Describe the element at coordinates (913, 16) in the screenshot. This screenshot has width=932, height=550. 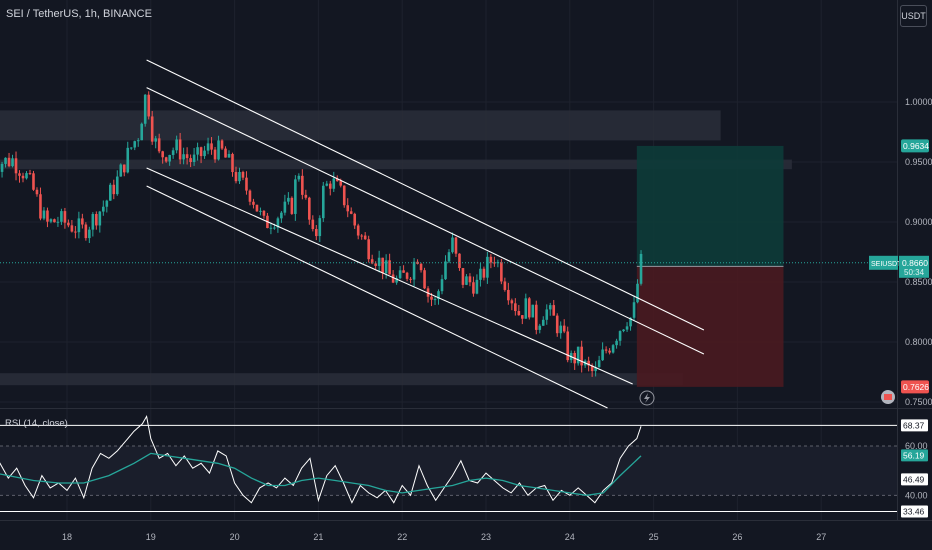
I see `currency-button: USDT` at that location.